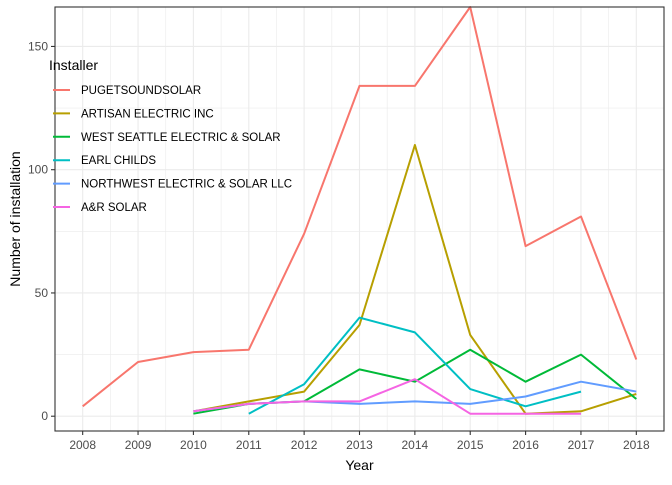 This screenshot has width=672, height=485. What do you see at coordinates (359, 465) in the screenshot?
I see `x-axis-title: Year` at bounding box center [359, 465].